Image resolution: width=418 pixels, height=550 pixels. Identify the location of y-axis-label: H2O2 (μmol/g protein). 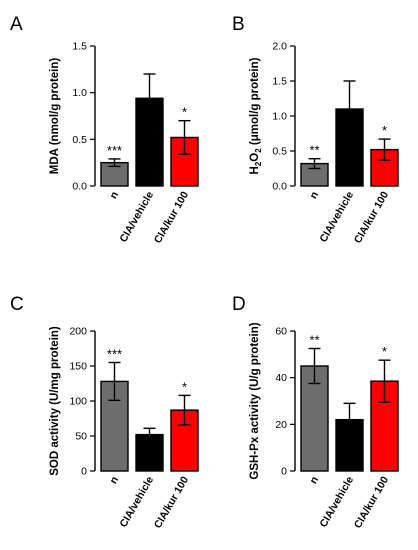
(256, 115).